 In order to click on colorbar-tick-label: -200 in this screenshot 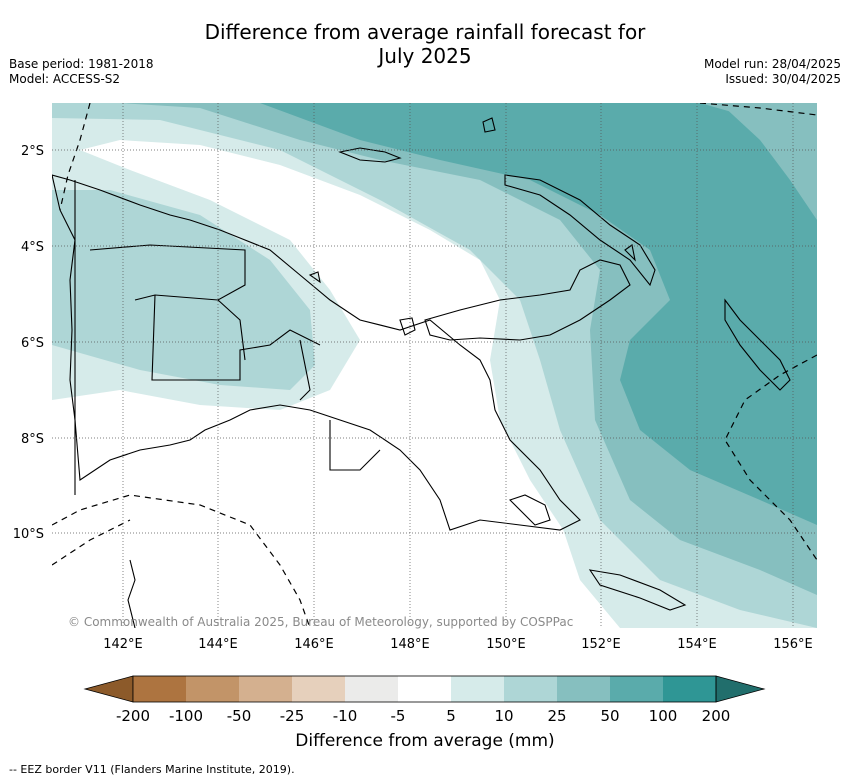, I will do `click(133, 716)`.